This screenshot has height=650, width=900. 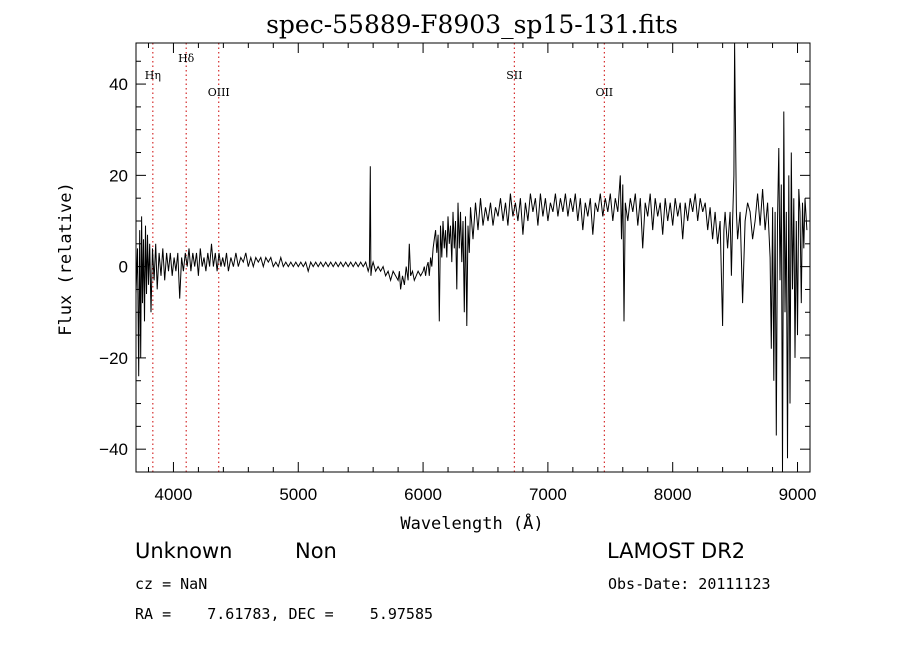 What do you see at coordinates (423, 494) in the screenshot?
I see `x-tick-label: 6000` at bounding box center [423, 494].